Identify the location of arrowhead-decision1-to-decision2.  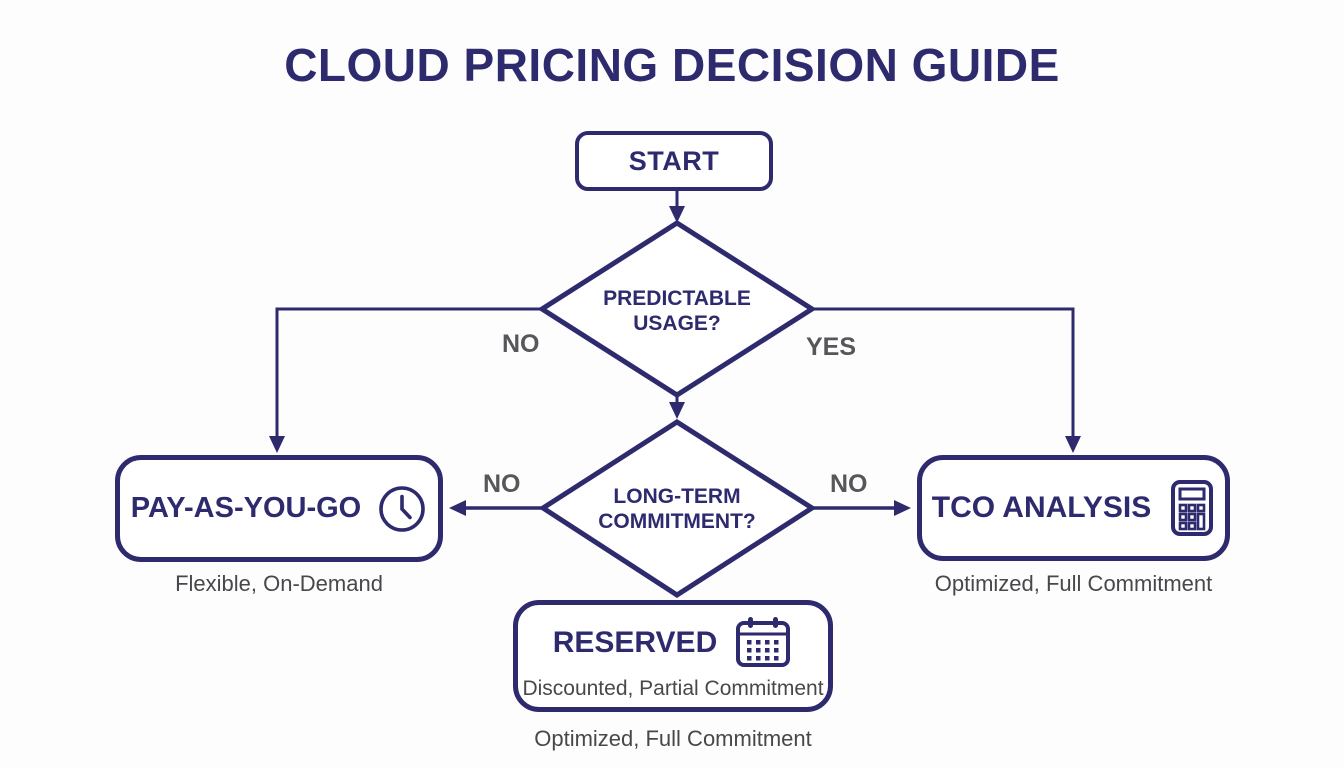
(677, 410).